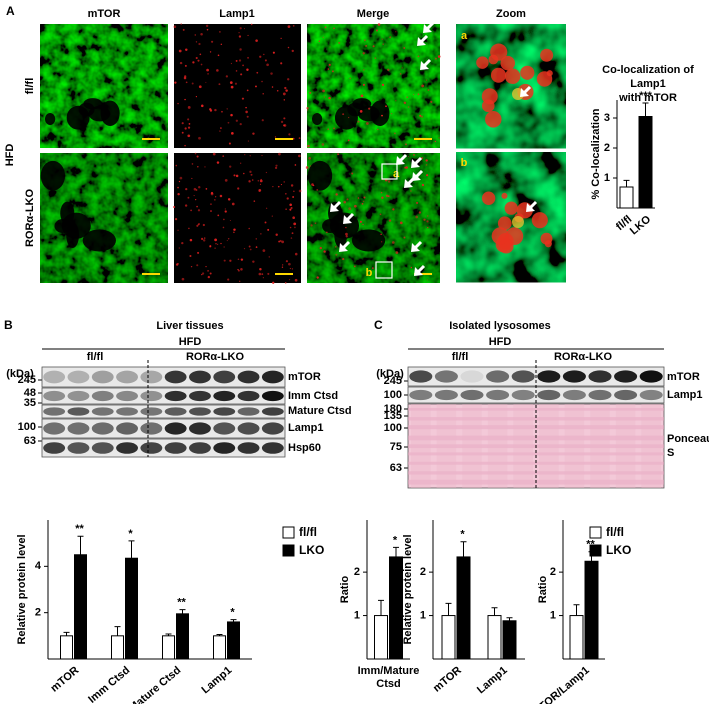  What do you see at coordinates (464, 36) in the screenshot?
I see `zoom-label: a` at bounding box center [464, 36].